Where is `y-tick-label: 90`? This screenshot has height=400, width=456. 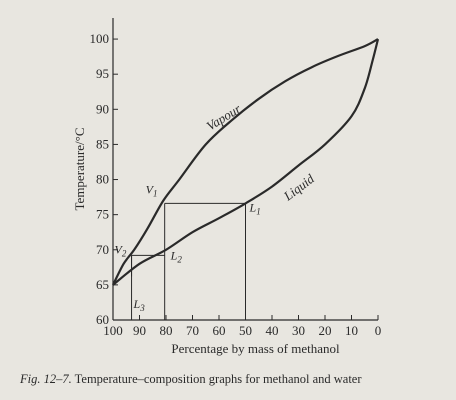
y-tick-label: 90 is located at coordinates (102, 108).